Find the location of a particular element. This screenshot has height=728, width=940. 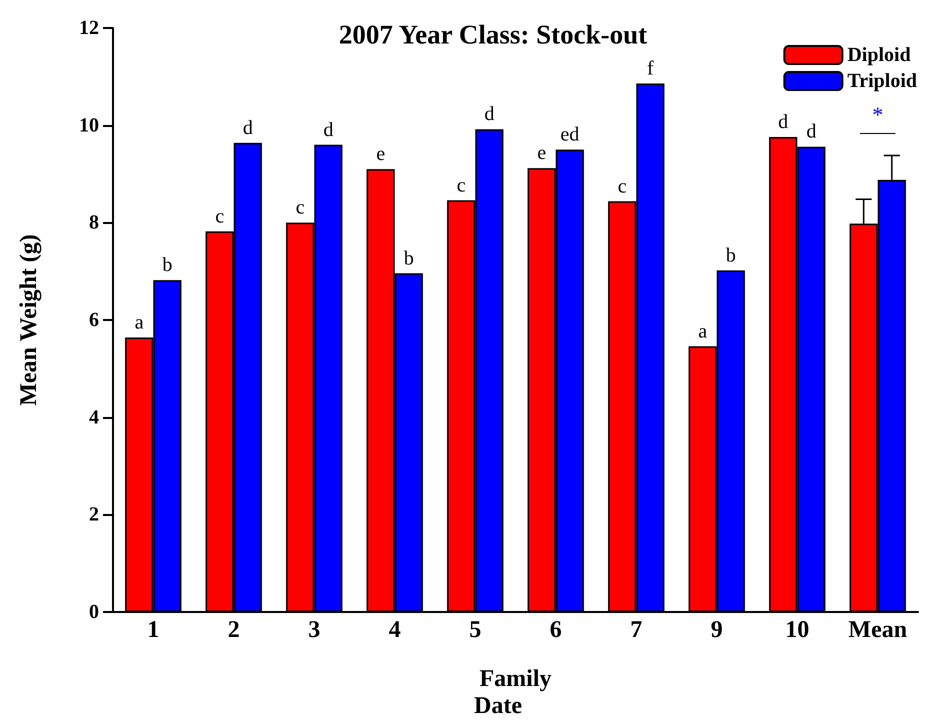

data-label: ed is located at coordinates (570, 135).